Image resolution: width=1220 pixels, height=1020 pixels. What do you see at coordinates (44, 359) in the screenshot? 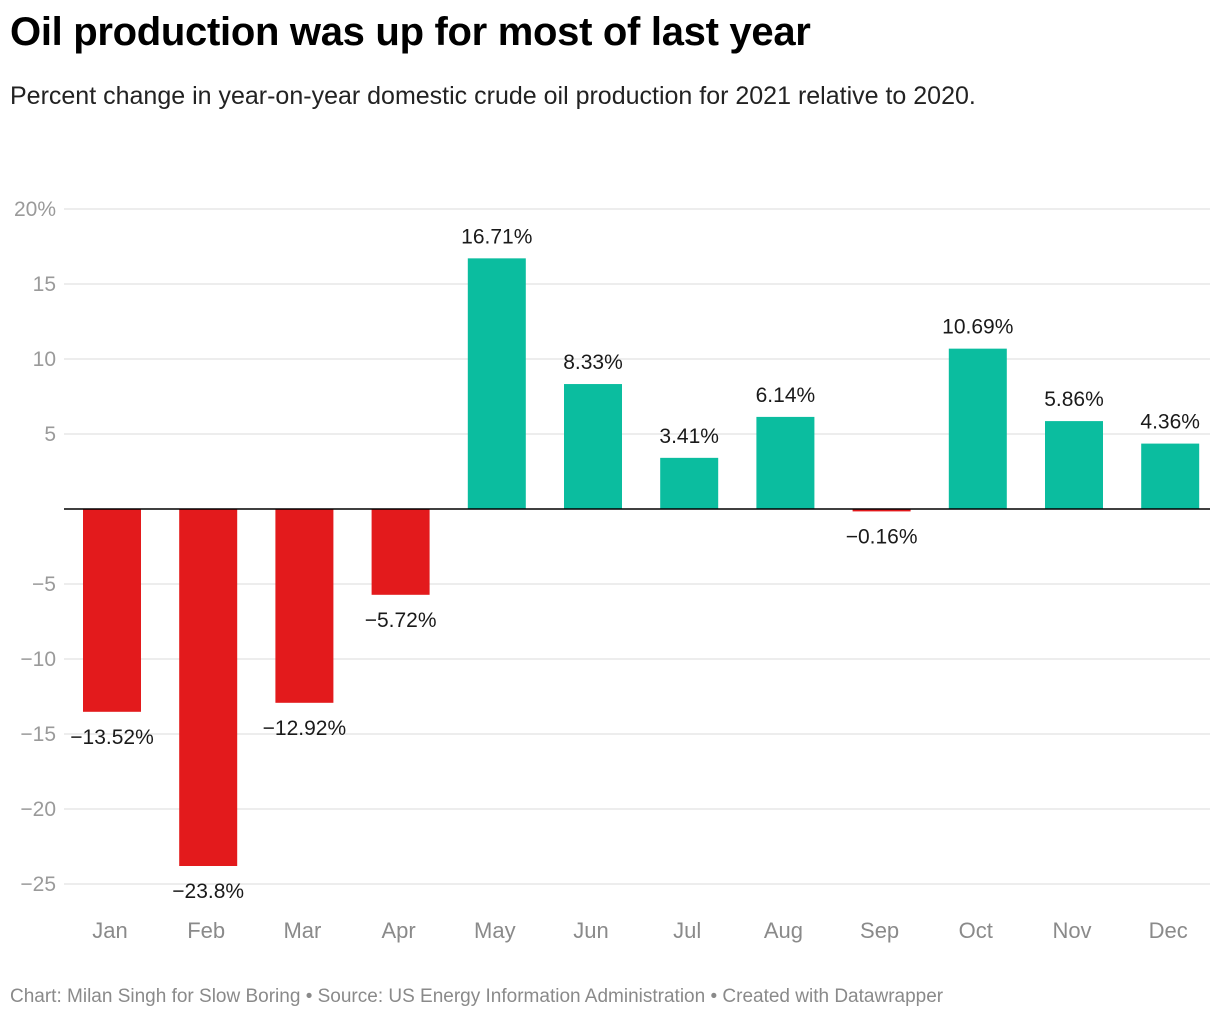
I see `y-tick-label: 10` at bounding box center [44, 359].